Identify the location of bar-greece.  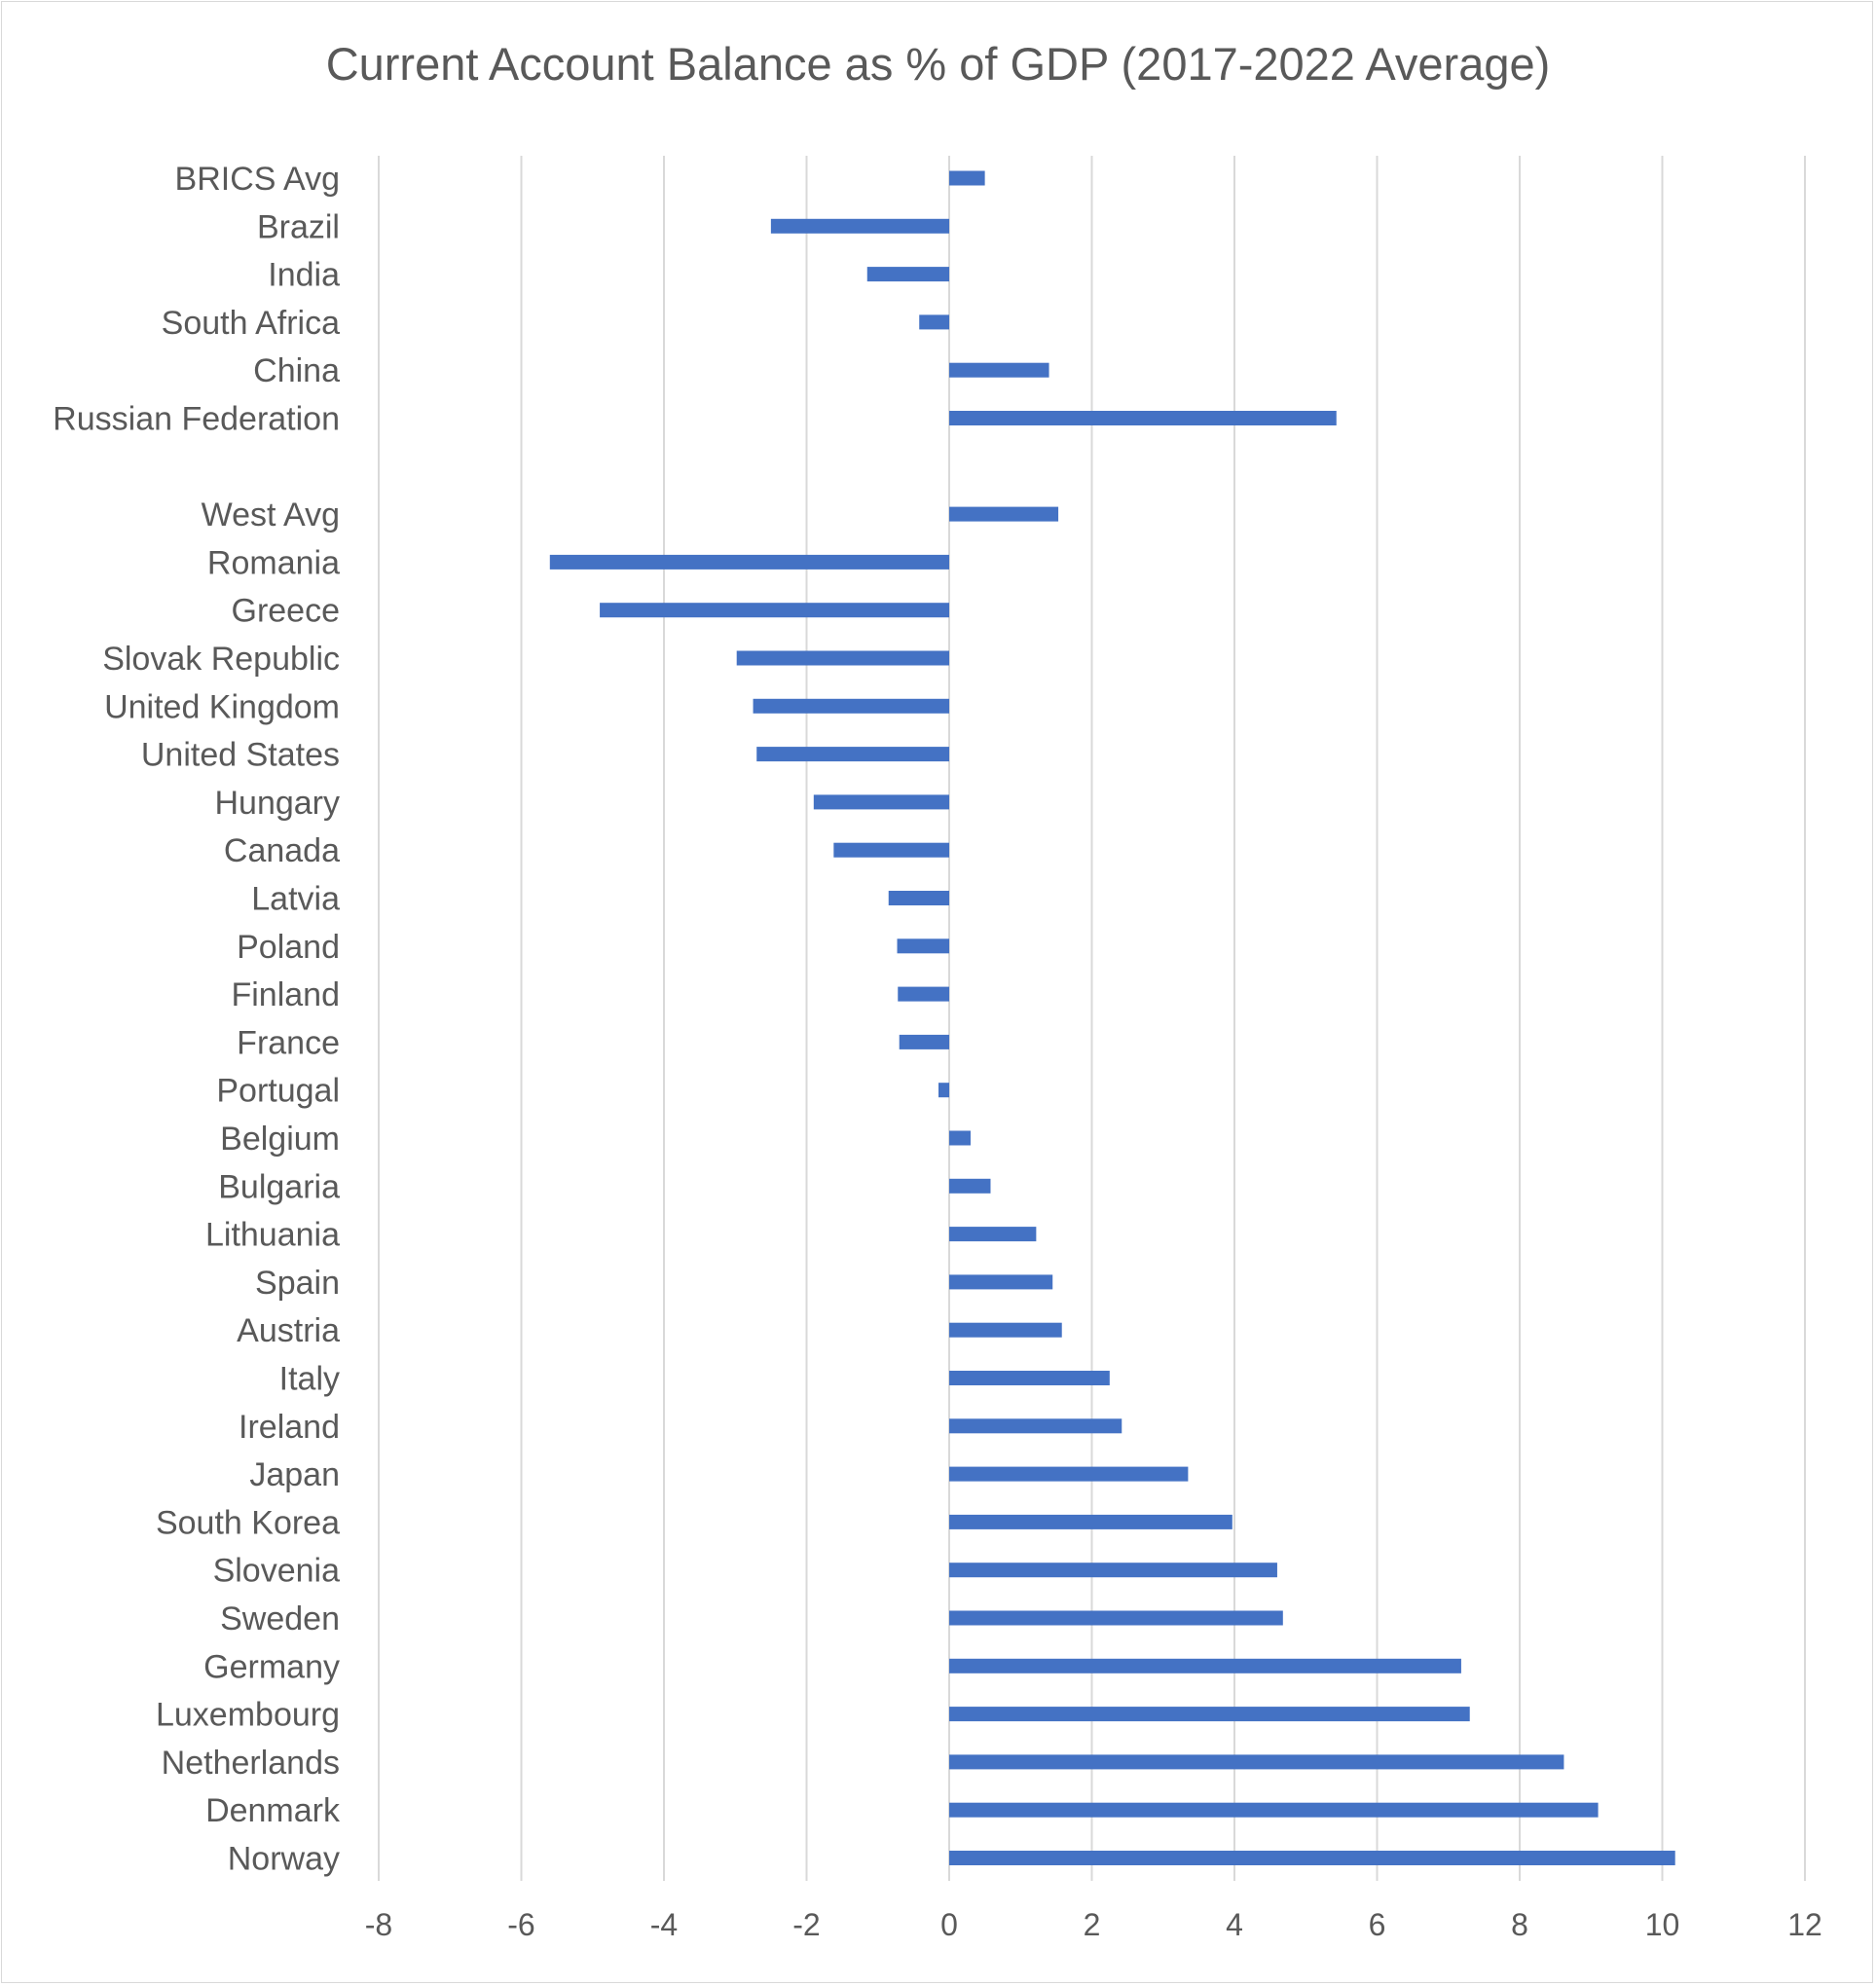
(775, 610).